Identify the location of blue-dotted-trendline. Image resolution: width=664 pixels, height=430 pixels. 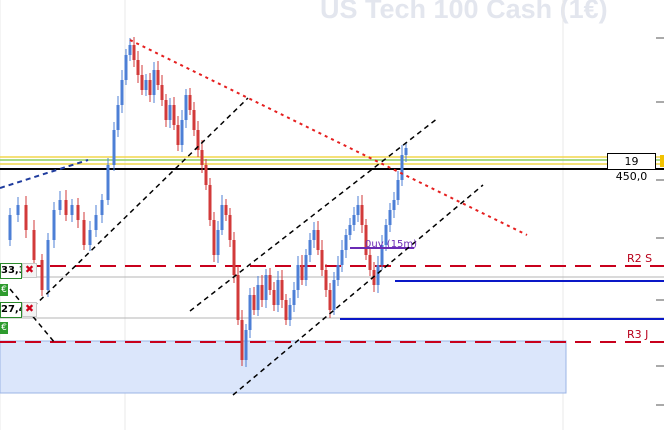
(44, 174).